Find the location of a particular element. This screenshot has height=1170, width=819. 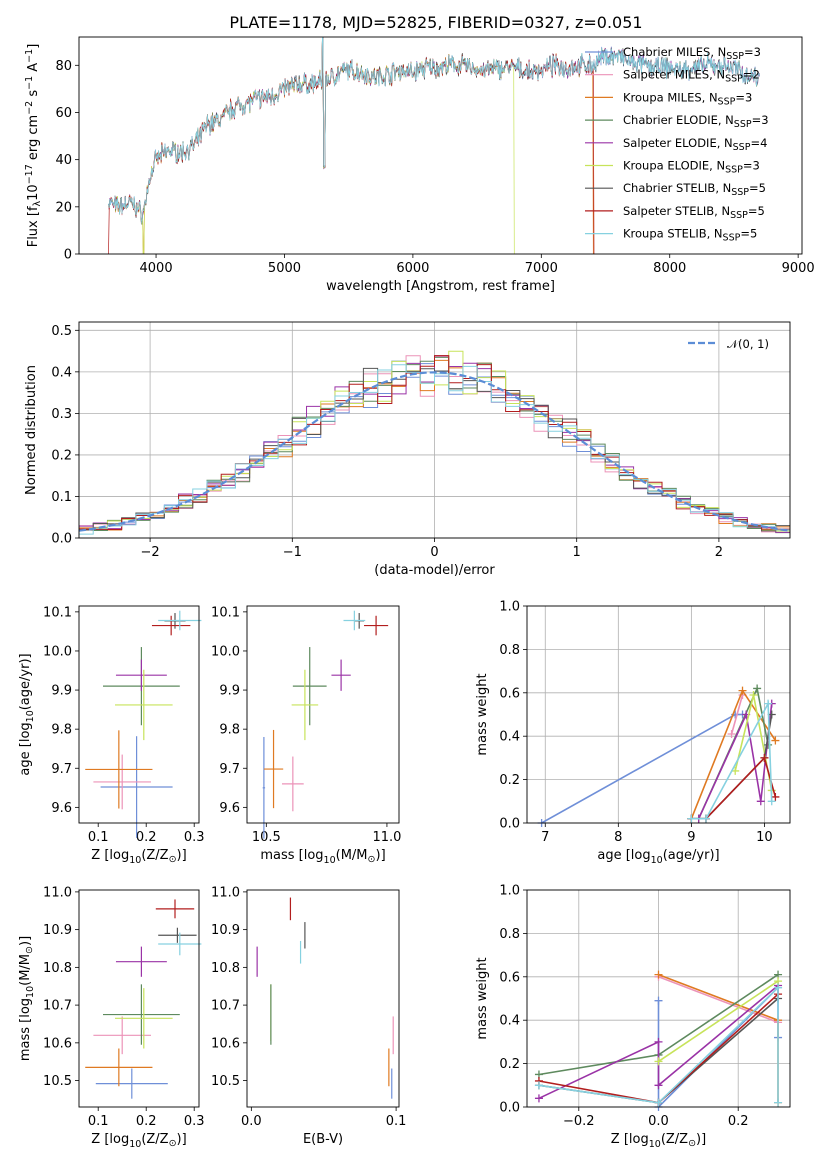

y-axis-label: Normed distribution is located at coordinates (31, 430).